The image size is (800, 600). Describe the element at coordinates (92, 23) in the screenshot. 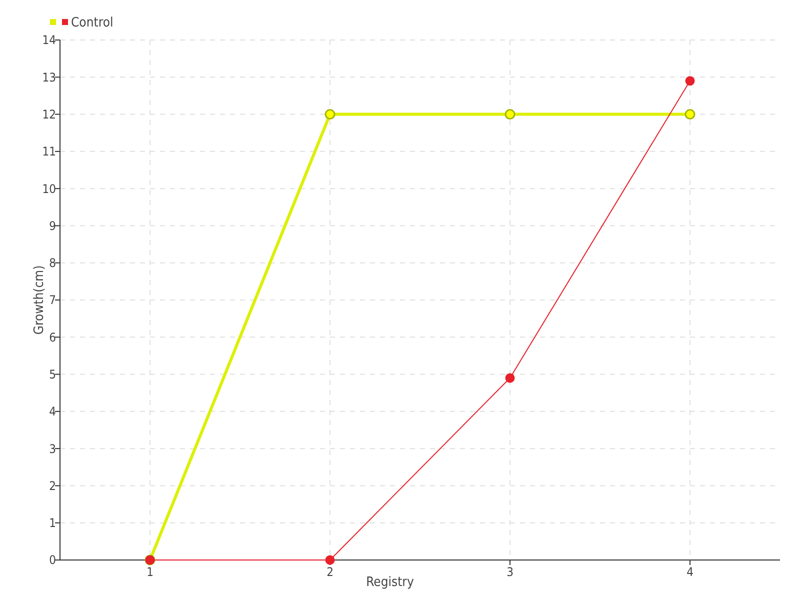

I see `legend-label: Control` at that location.